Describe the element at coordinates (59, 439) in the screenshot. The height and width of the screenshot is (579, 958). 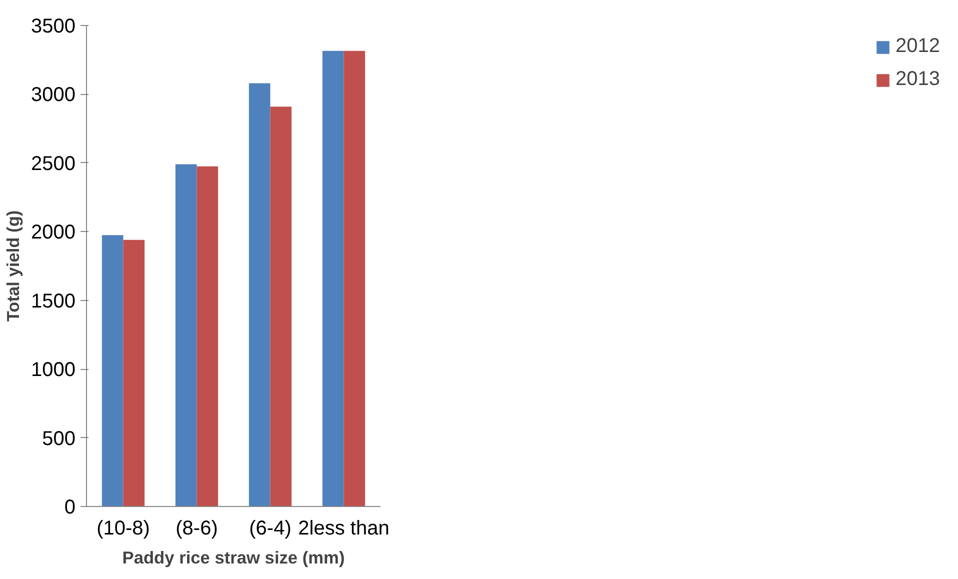
I see `y-tick-label: 500` at that location.